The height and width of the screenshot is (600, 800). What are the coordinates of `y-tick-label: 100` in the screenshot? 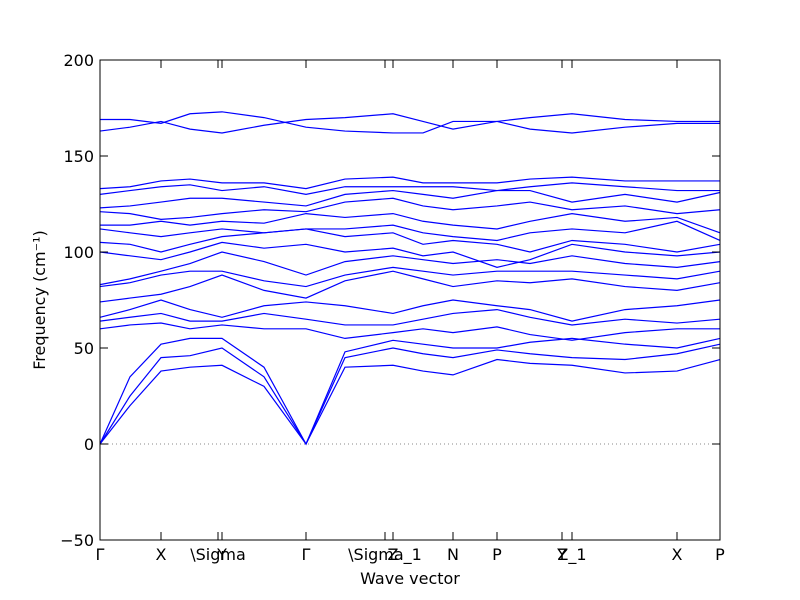 It's located at (78, 252).